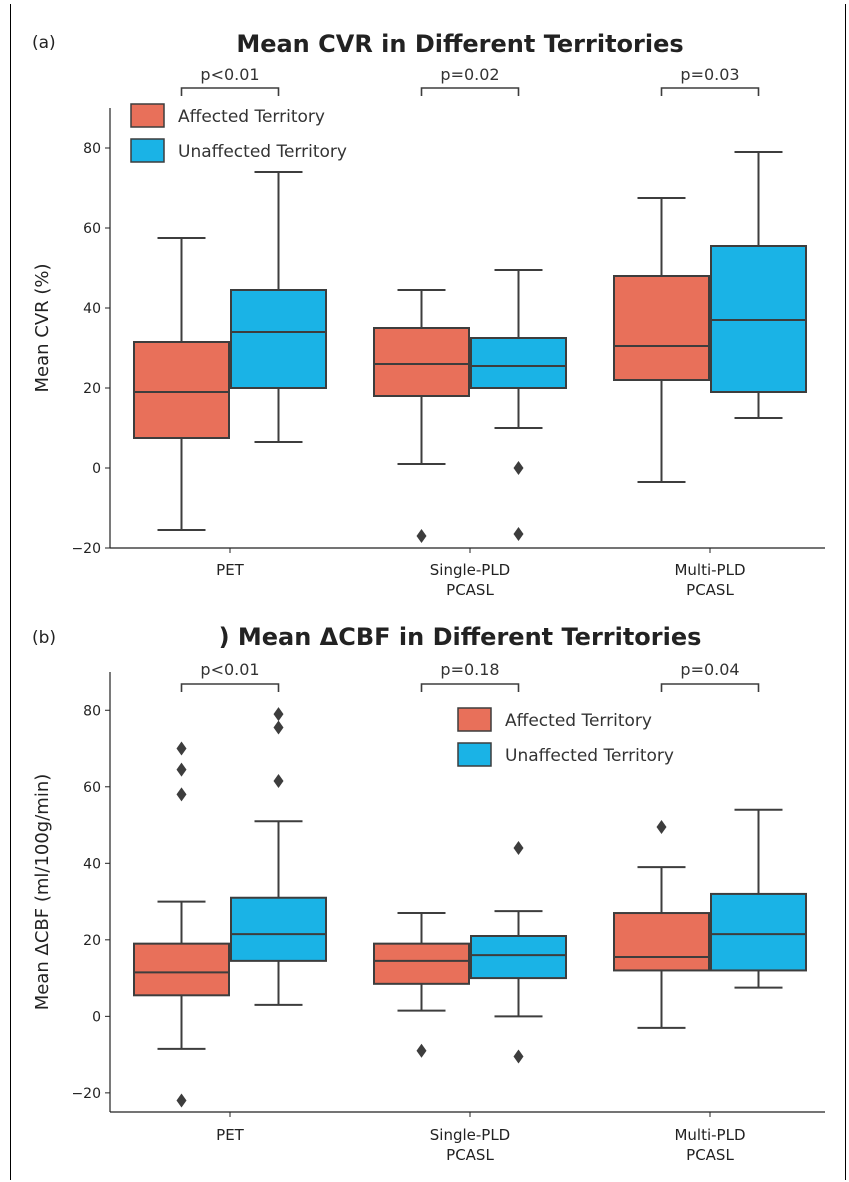 The height and width of the screenshot is (1182, 849). I want to click on y-axis-label: Mean CVR (%), so click(42, 327).